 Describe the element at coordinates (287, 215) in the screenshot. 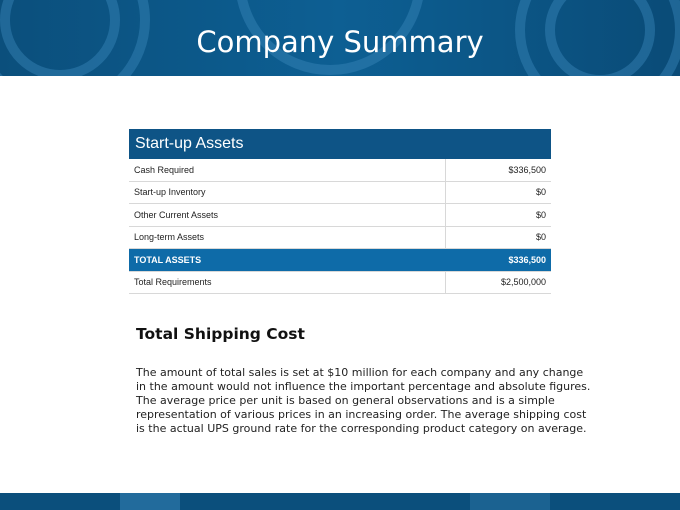

I see `row-label: Other Current Assets` at that location.